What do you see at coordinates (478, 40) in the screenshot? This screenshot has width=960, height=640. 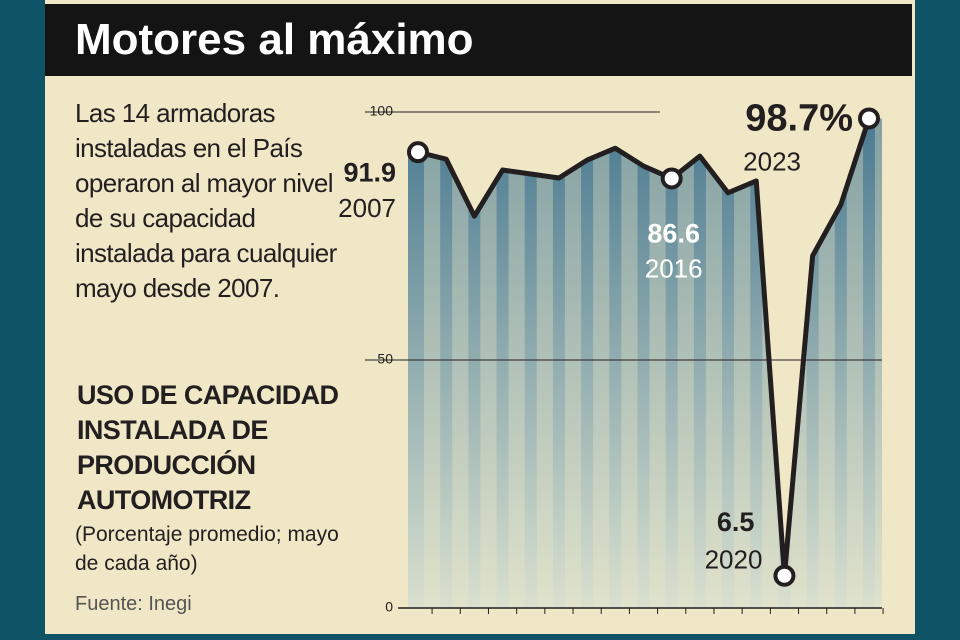 I see `title: Motores al máximo` at bounding box center [478, 40].